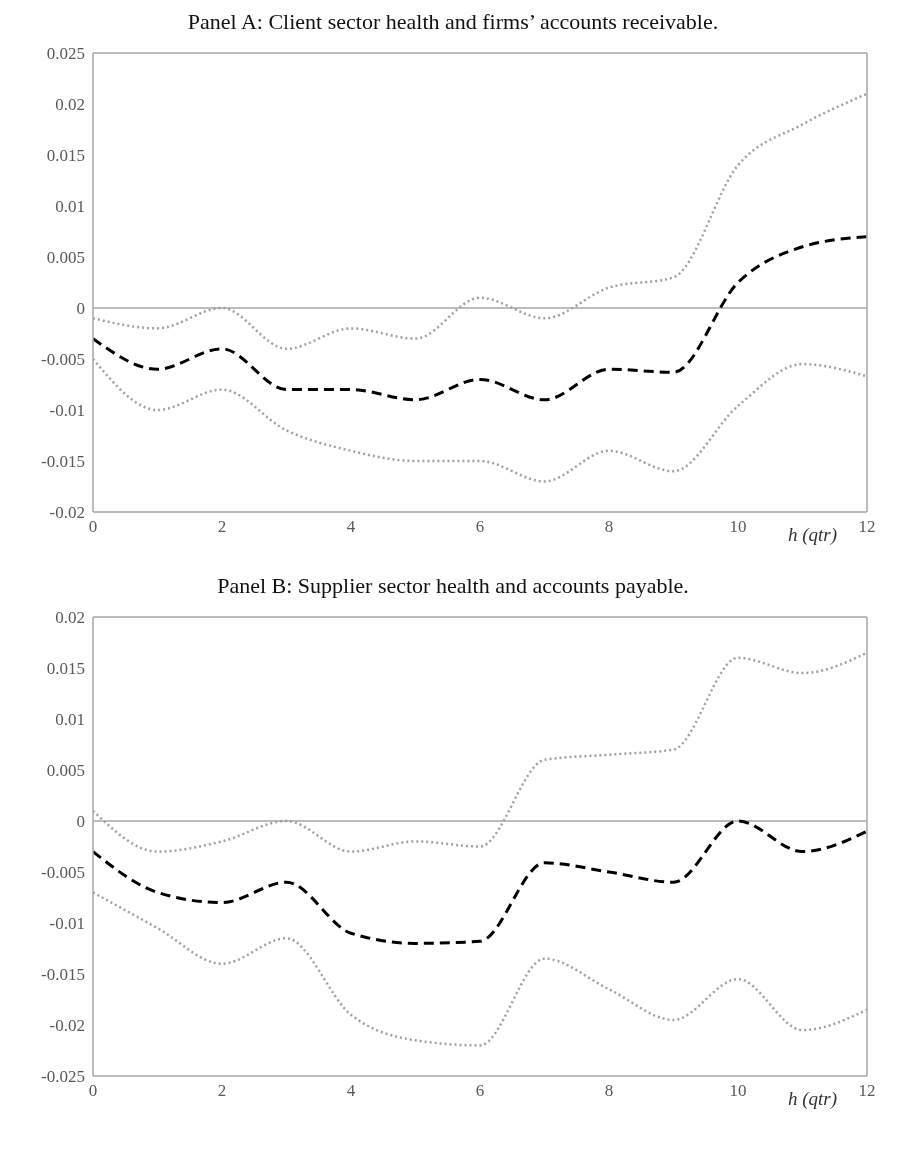 This screenshot has width=907, height=1161. What do you see at coordinates (453, 22) in the screenshot?
I see `chart-title: Panel A: Client sector health and firms’ accounts receivable.` at bounding box center [453, 22].